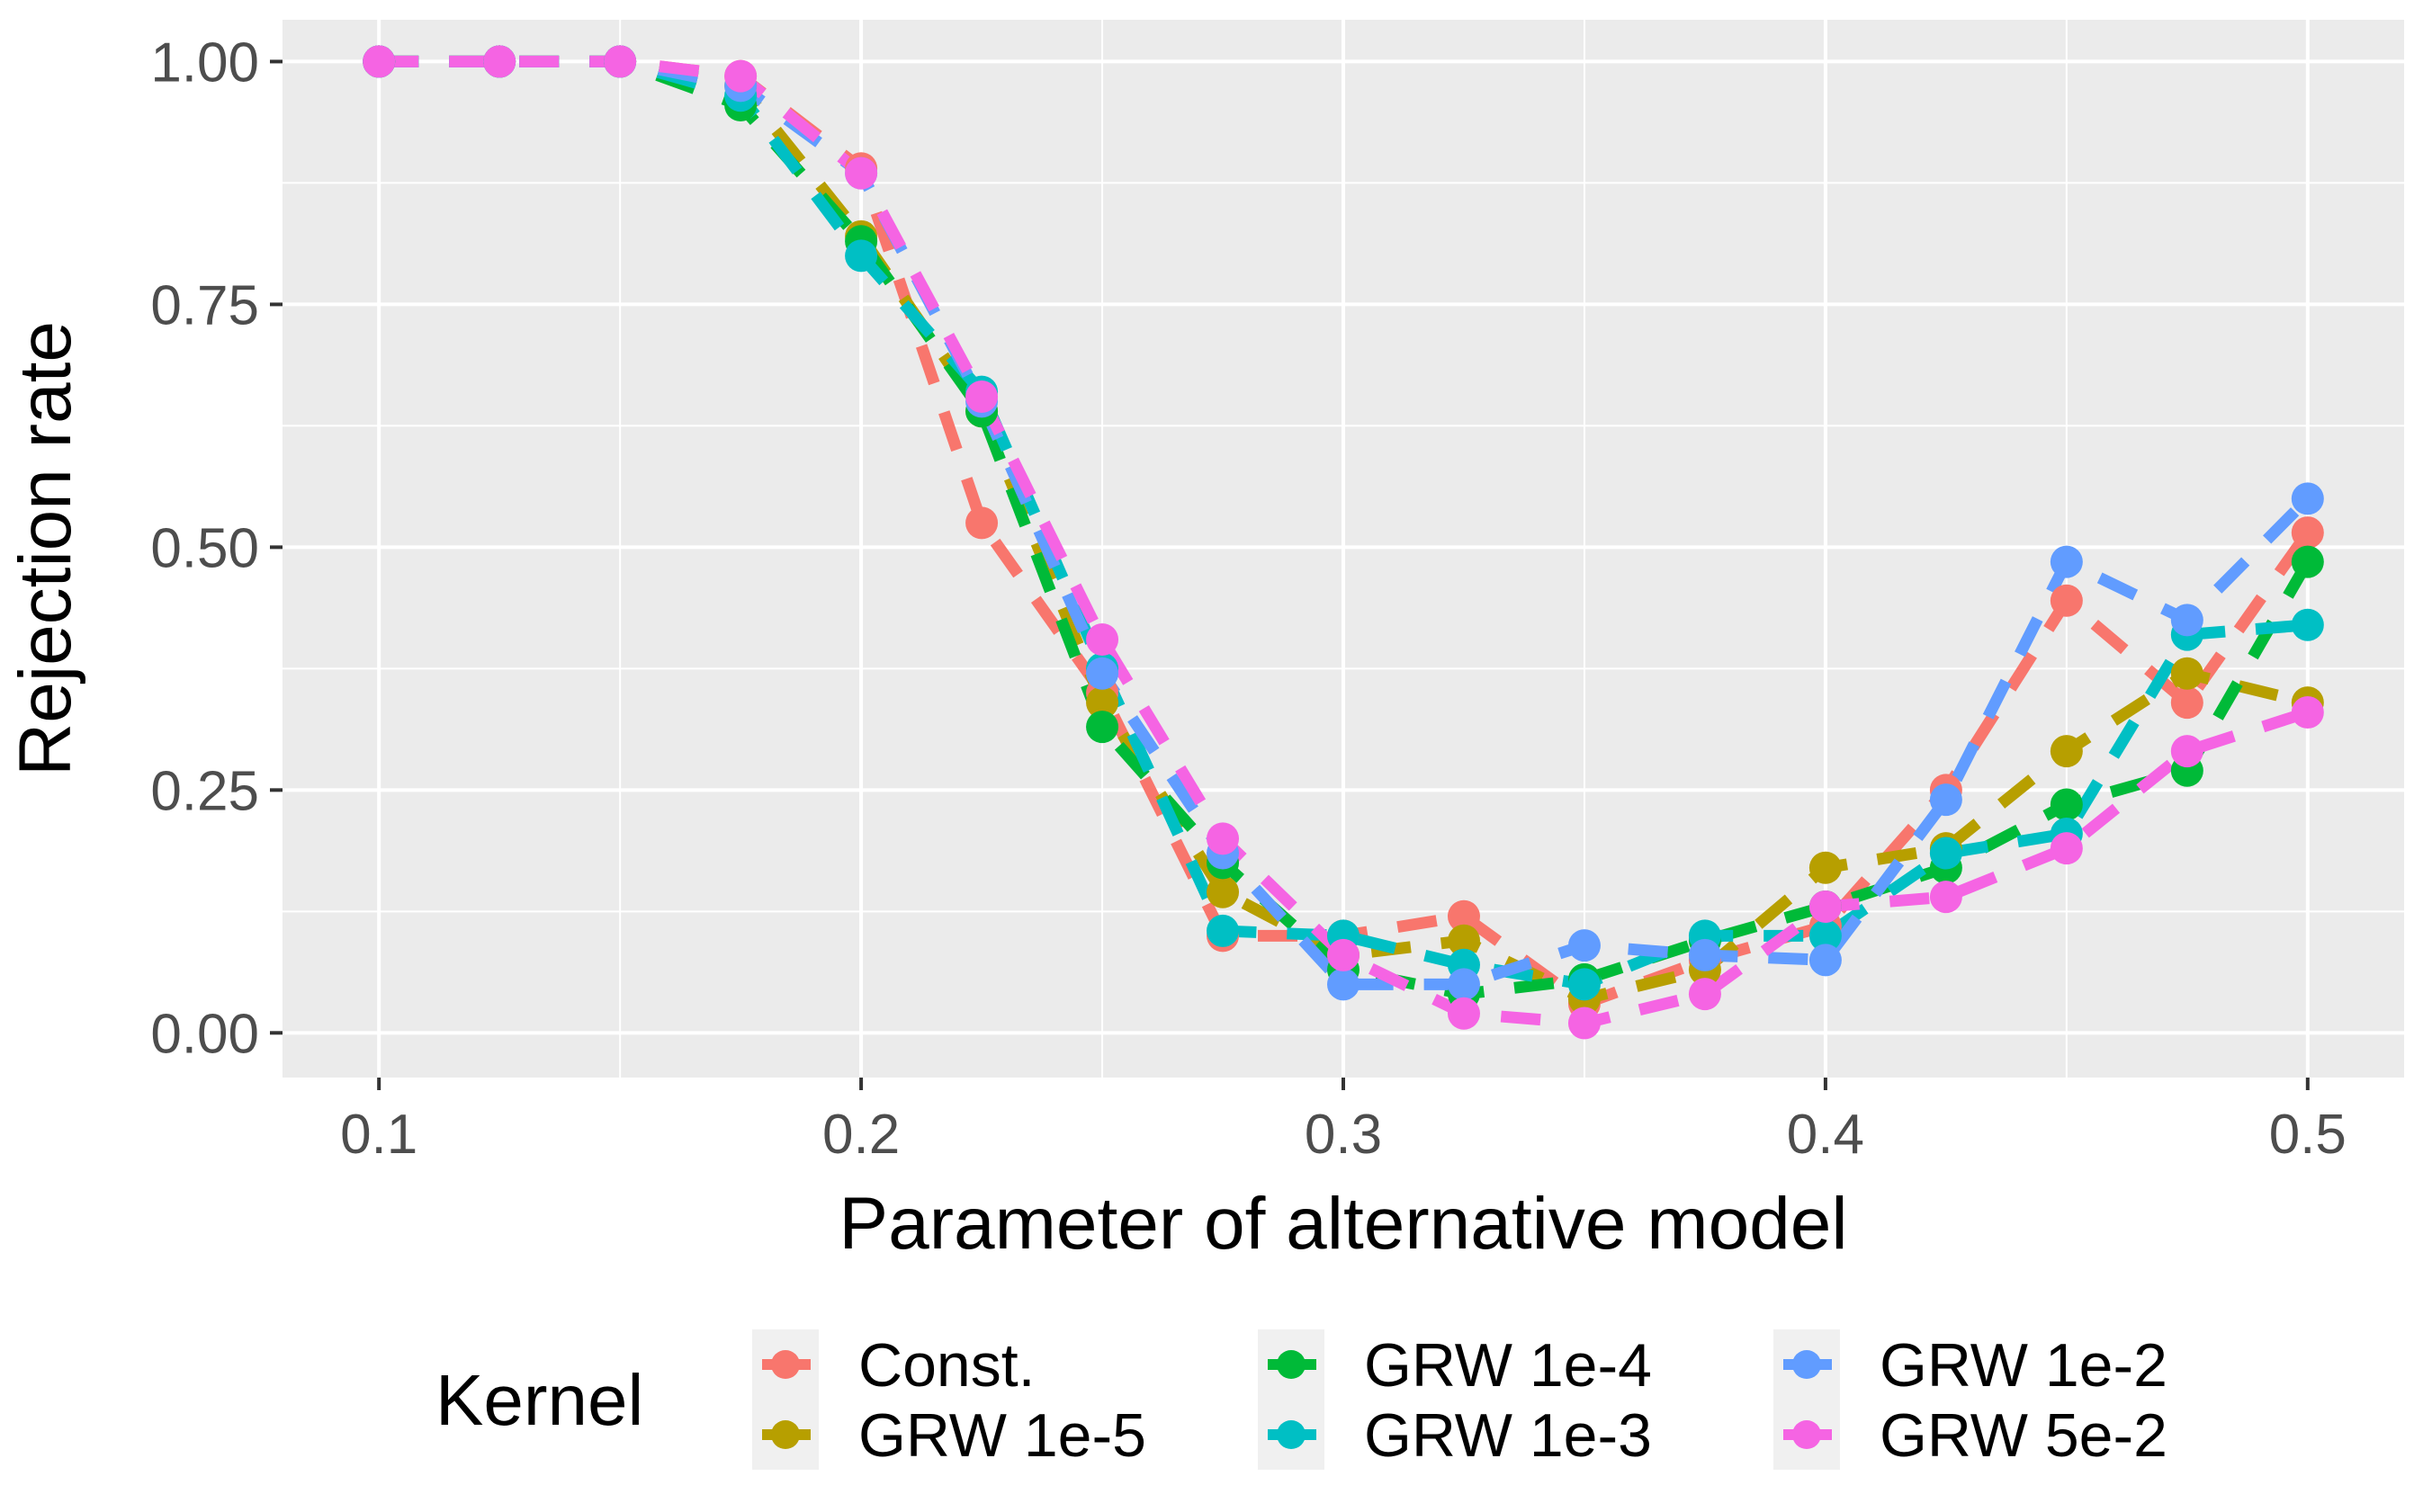  Describe the element at coordinates (1102, 703) in the screenshot. I see `data-point-GRW 1e-5-0.25` at that location.